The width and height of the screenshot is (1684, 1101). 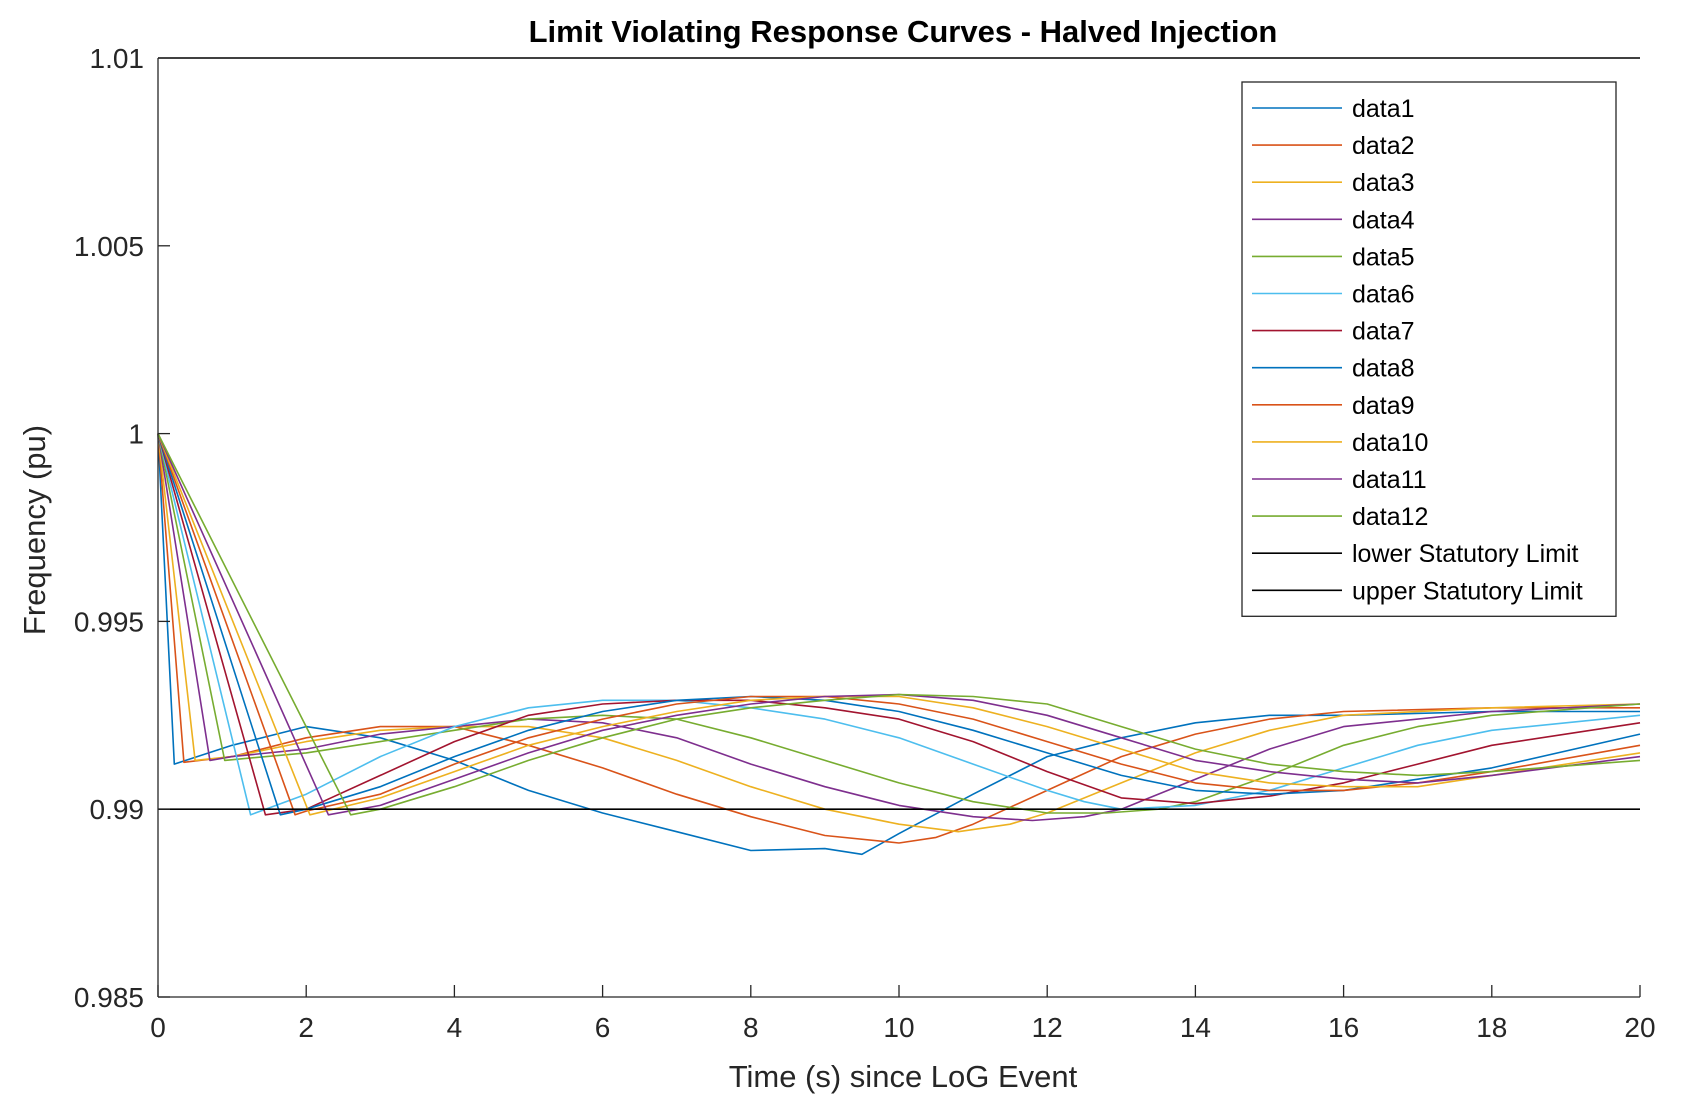 What do you see at coordinates (1467, 591) in the screenshot?
I see `legend-entry-label: upper Statutory Limit` at bounding box center [1467, 591].